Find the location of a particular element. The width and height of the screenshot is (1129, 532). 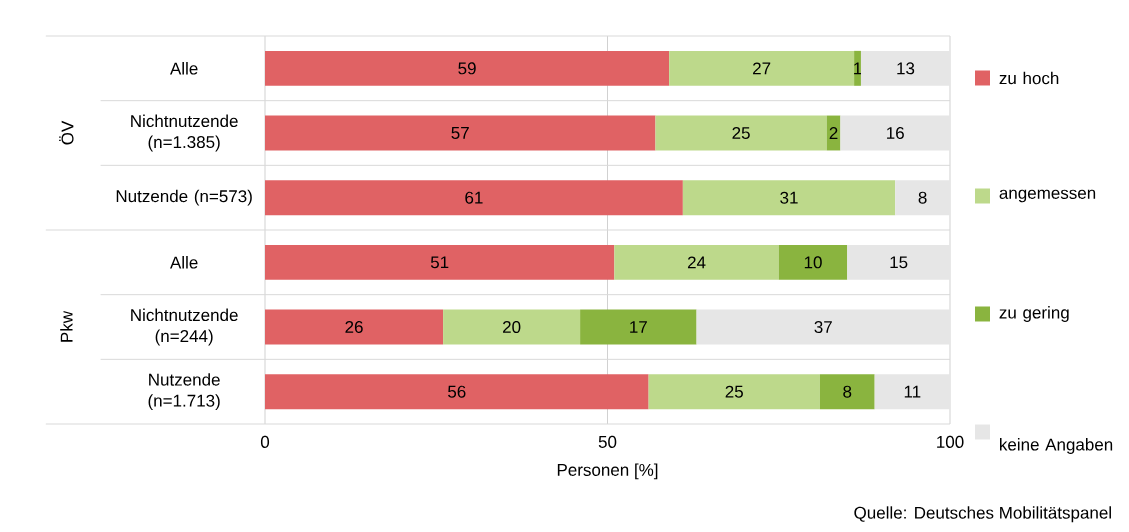

data-label: 20 is located at coordinates (512, 327).